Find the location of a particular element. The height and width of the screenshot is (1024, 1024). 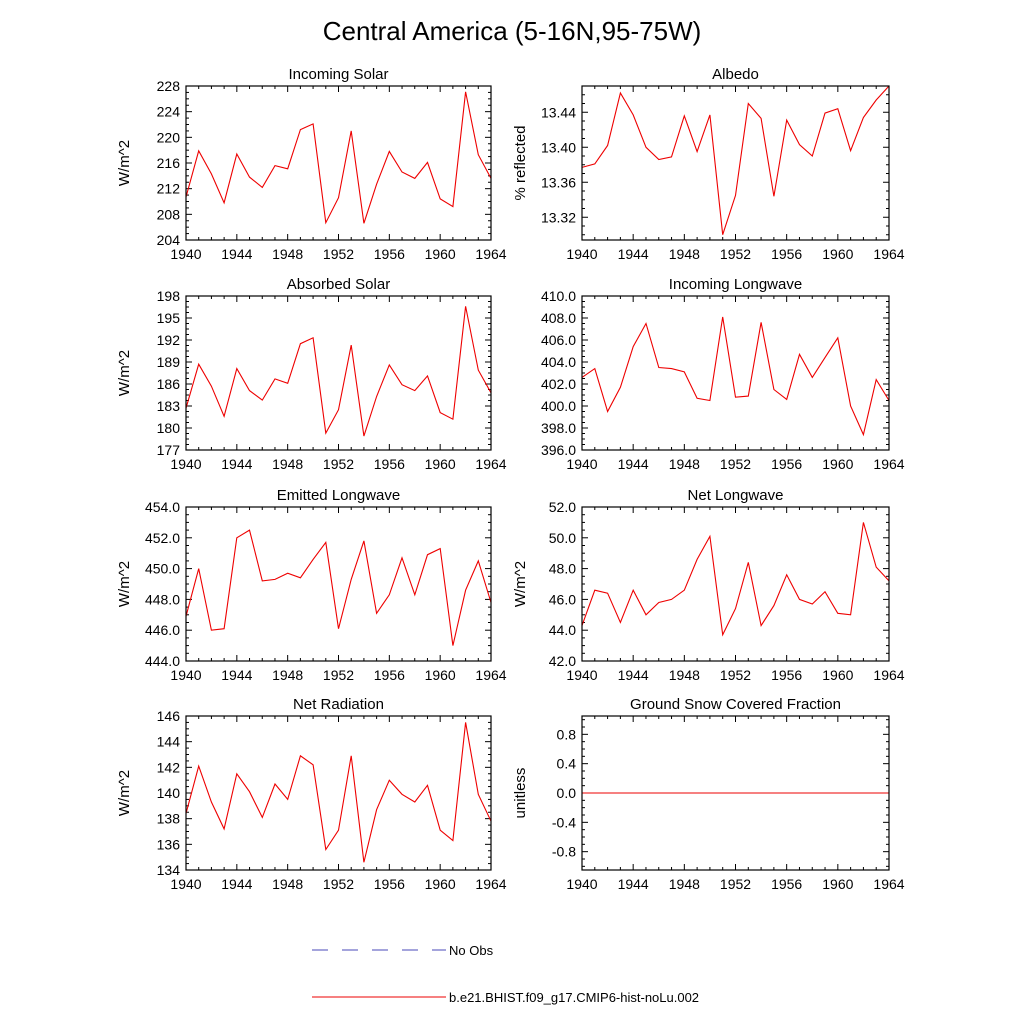

y-tick-label: 400.0 is located at coordinates (558, 406).